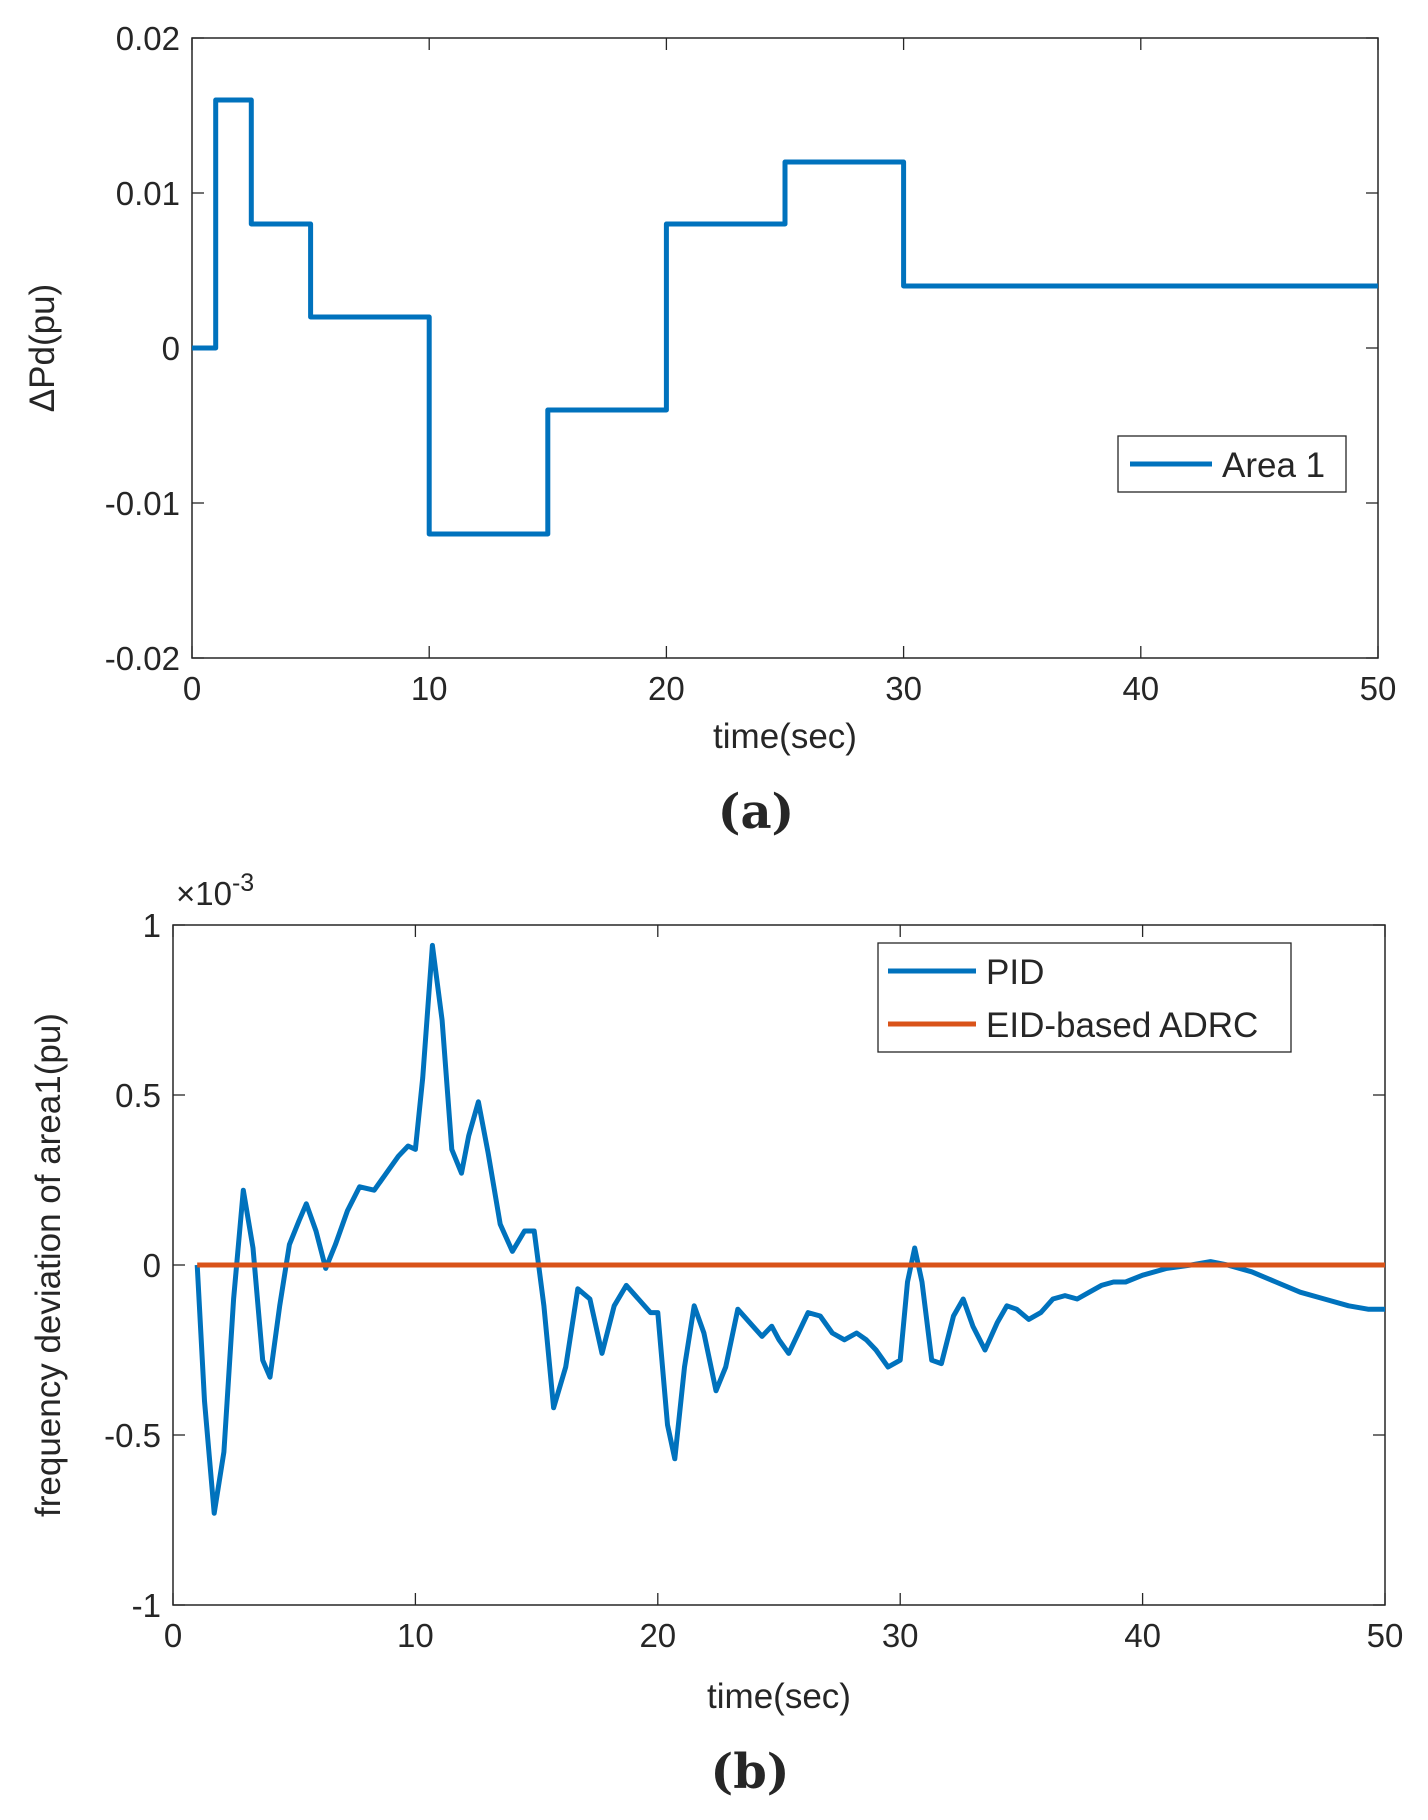 The image size is (1428, 1820). I want to click on panel-label-a-letter: a, so click(755, 812).